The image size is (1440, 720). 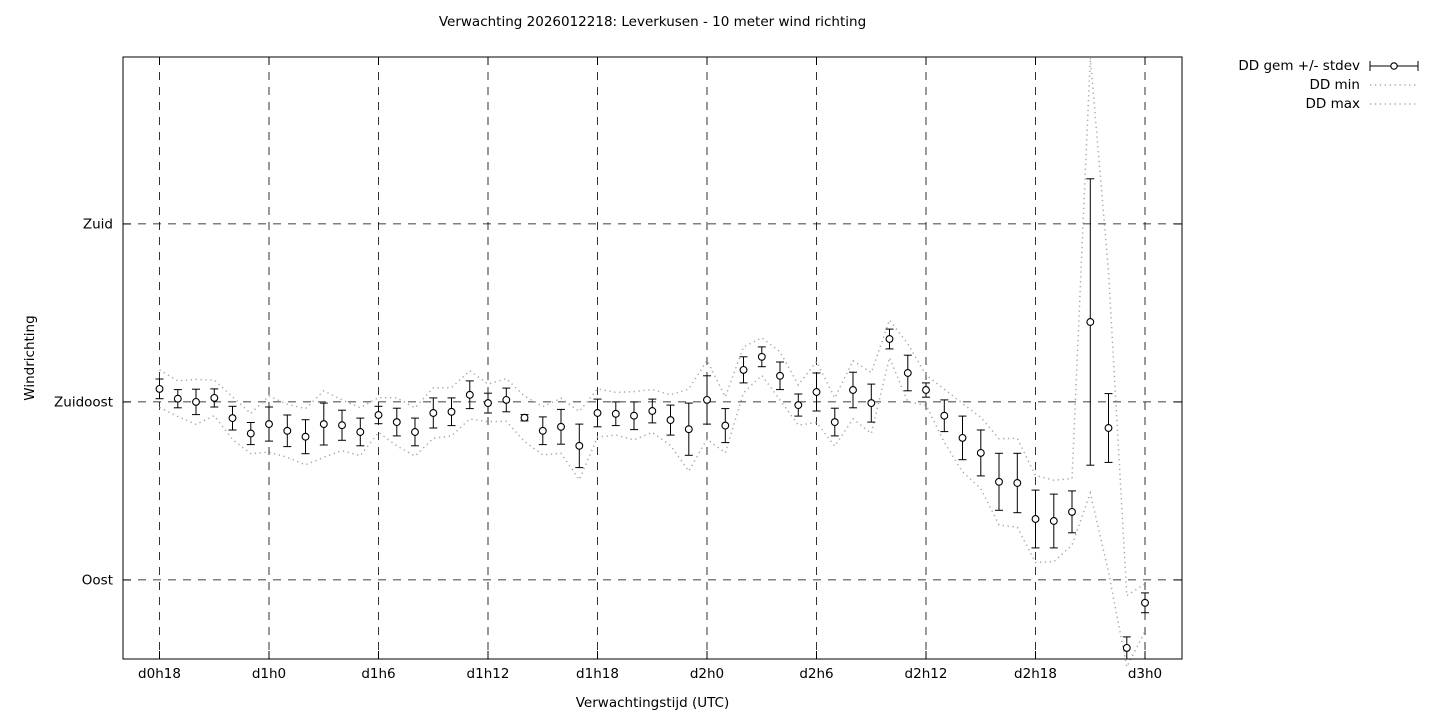 What do you see at coordinates (269, 674) in the screenshot?
I see `svg-text: d1h0` at bounding box center [269, 674].